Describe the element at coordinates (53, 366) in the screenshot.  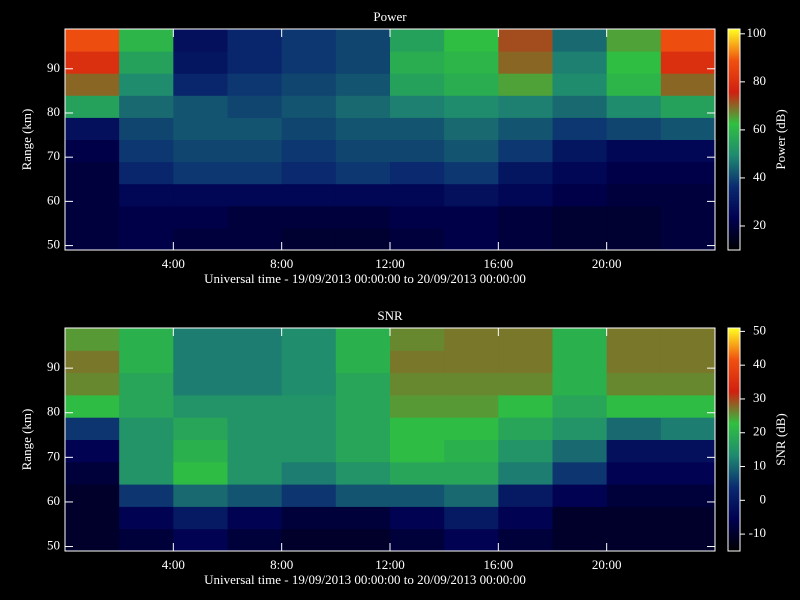
I see `y-tick-label: 90` at that location.